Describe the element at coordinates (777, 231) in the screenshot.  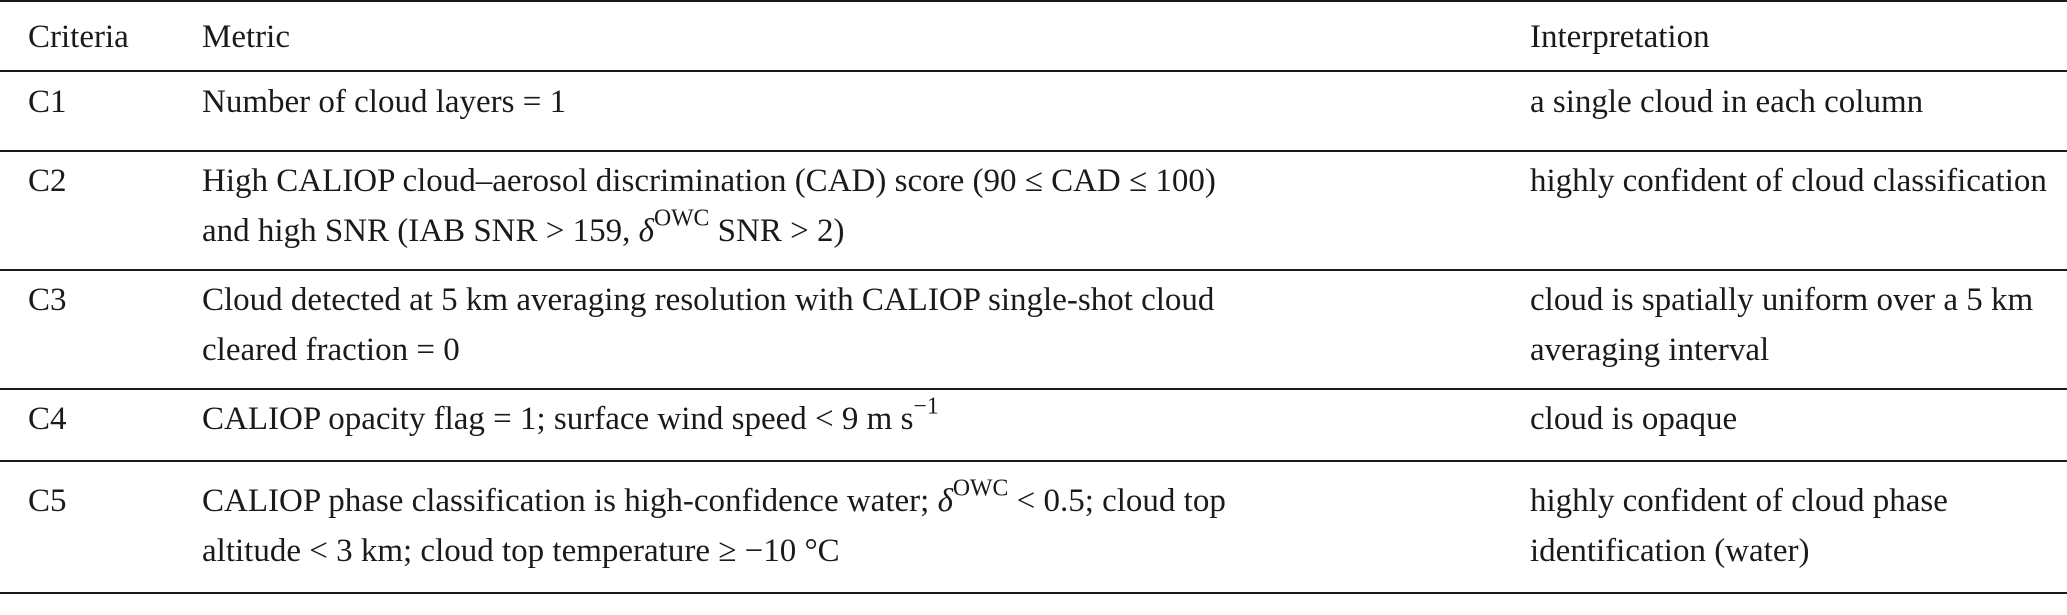
I see `metric-text-line2b: SNR > 2)` at that location.